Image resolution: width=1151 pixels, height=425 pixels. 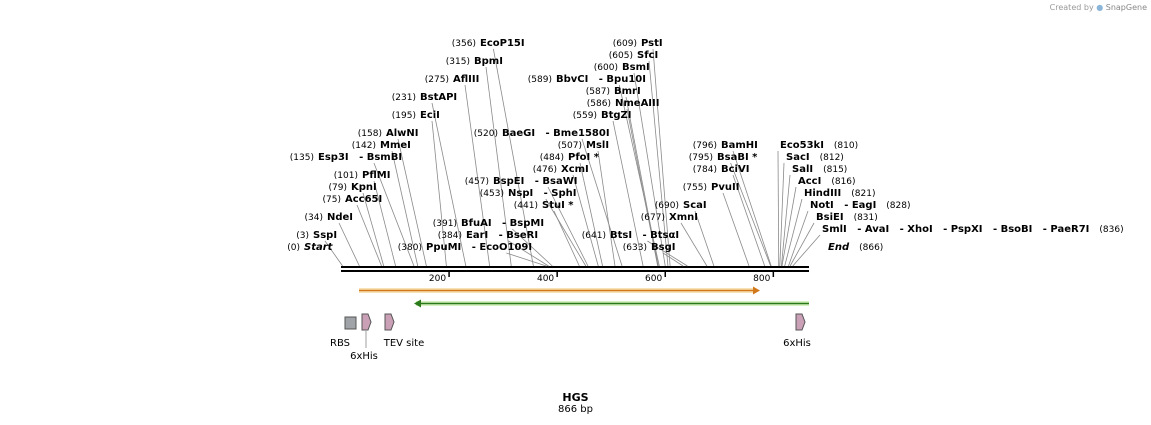 I want to click on site-name: BmrI, so click(x=627, y=91).